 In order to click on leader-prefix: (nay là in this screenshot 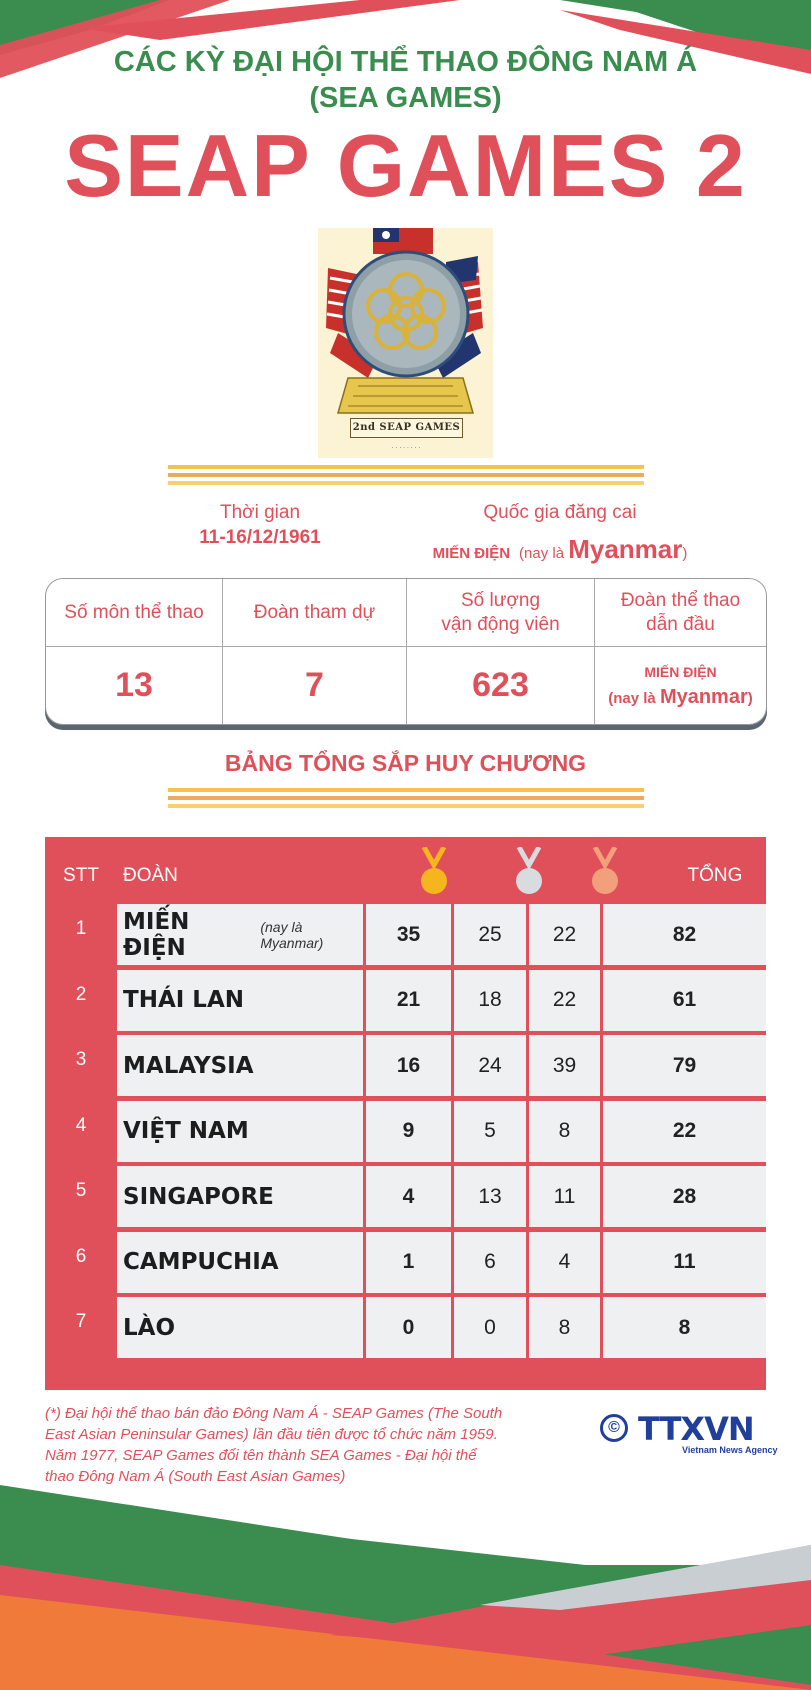, I will do `click(634, 698)`.